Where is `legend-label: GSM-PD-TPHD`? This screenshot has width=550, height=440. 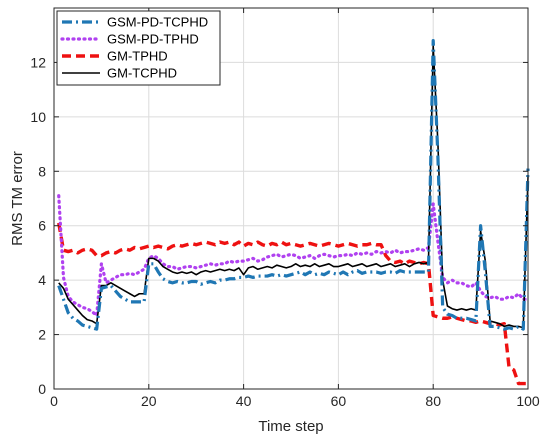
legend-label: GSM-PD-TPHD is located at coordinates (153, 39).